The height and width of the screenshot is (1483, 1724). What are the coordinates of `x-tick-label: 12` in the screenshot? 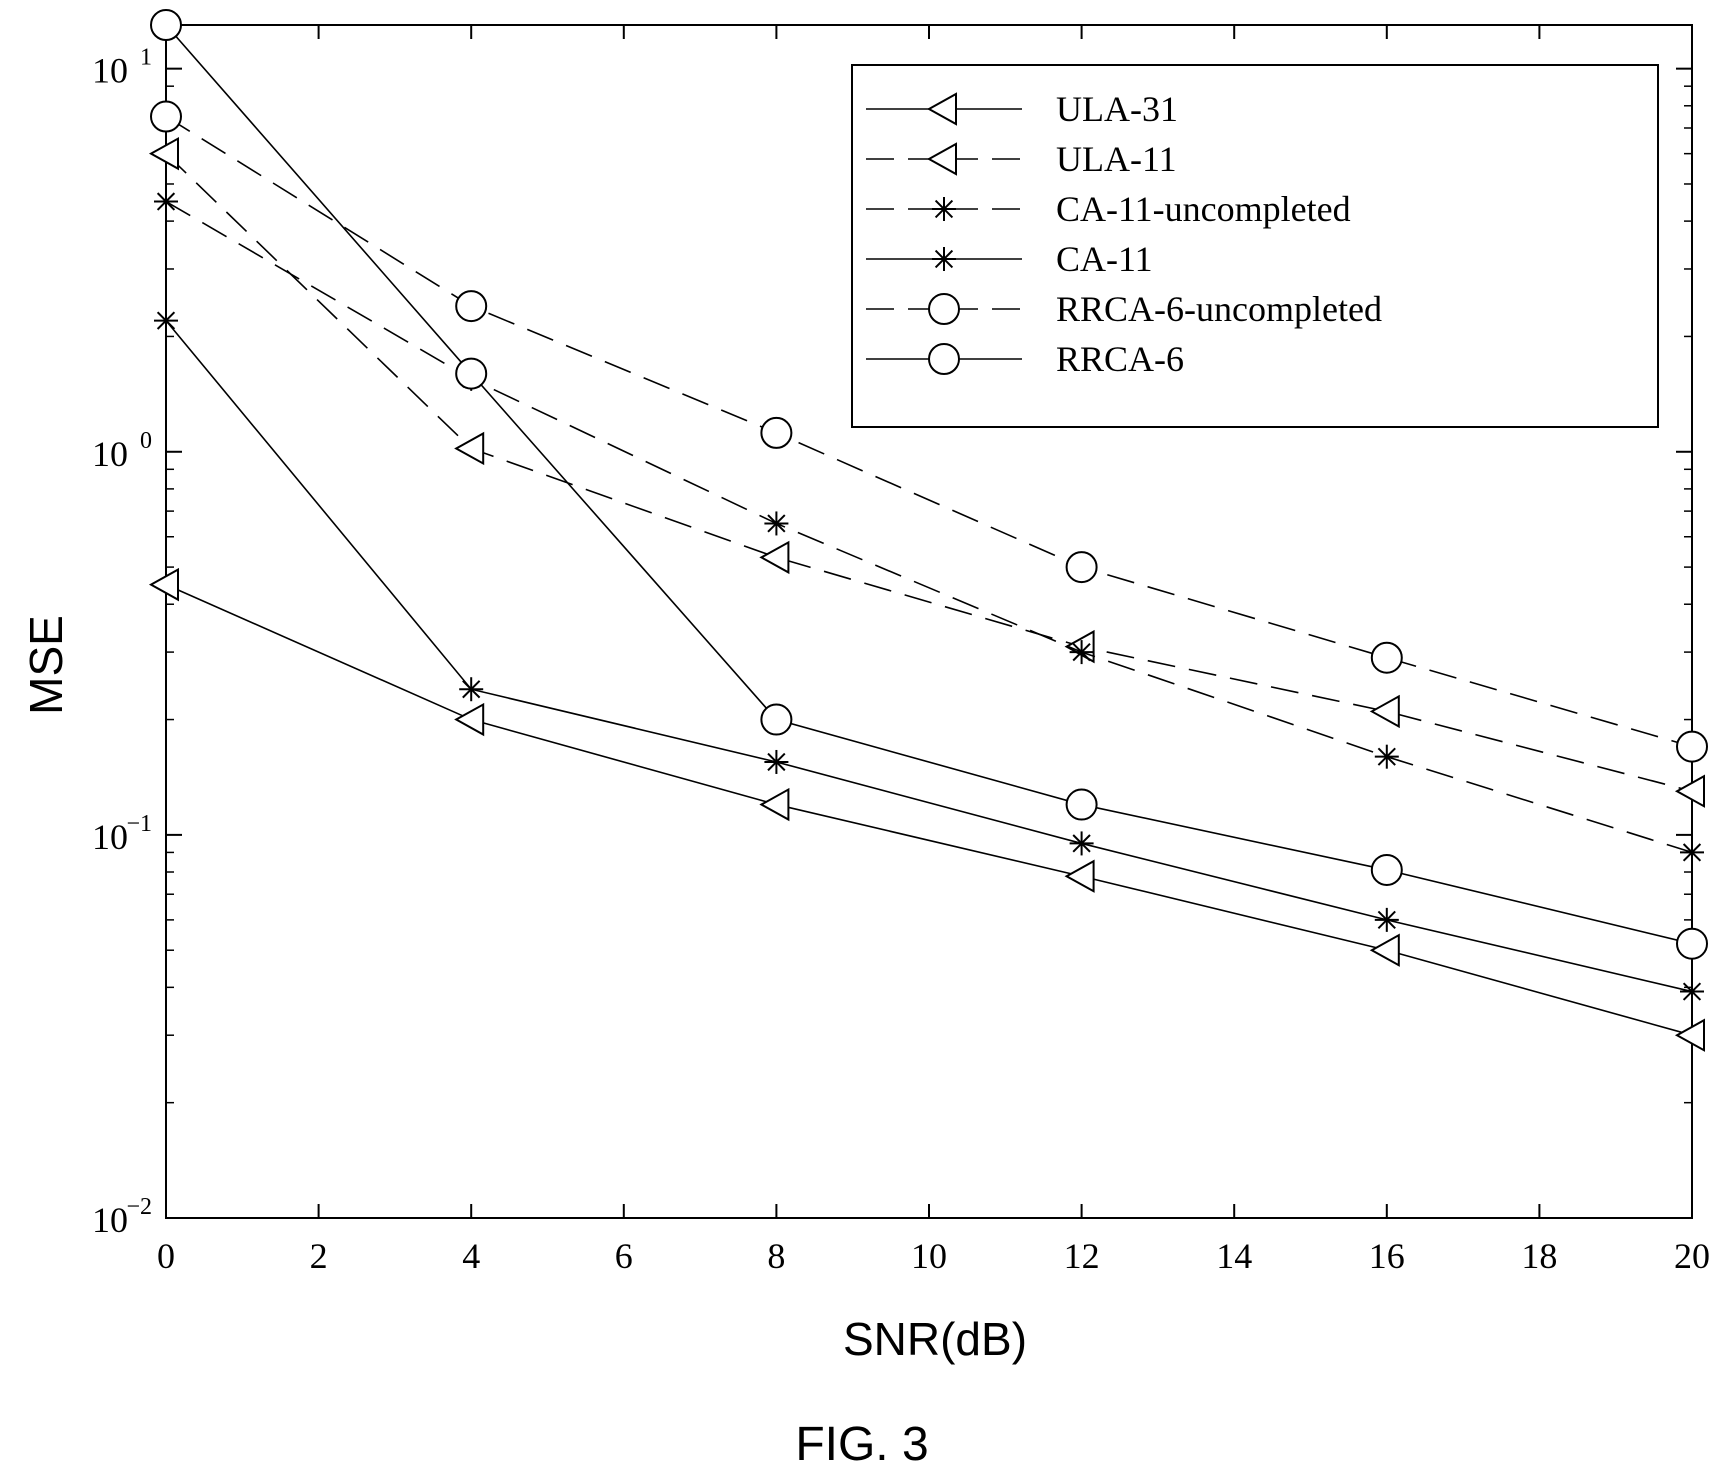 It's located at (1082, 1256).